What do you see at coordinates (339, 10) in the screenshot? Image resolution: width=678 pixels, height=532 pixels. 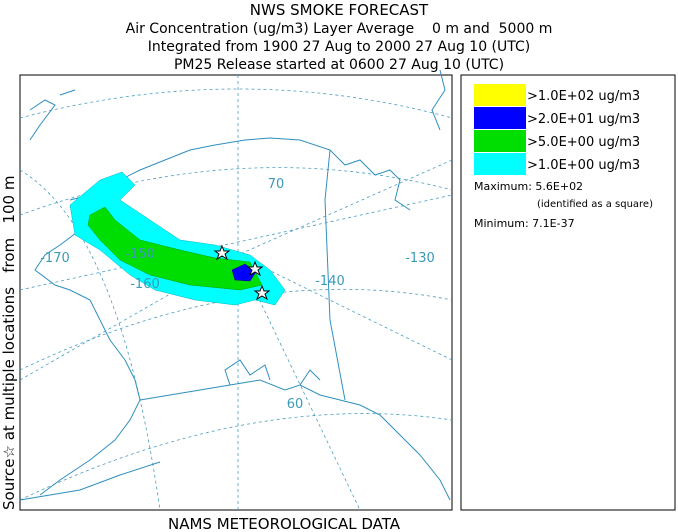 I see `title: NWS SMOKE FORECAST` at bounding box center [339, 10].